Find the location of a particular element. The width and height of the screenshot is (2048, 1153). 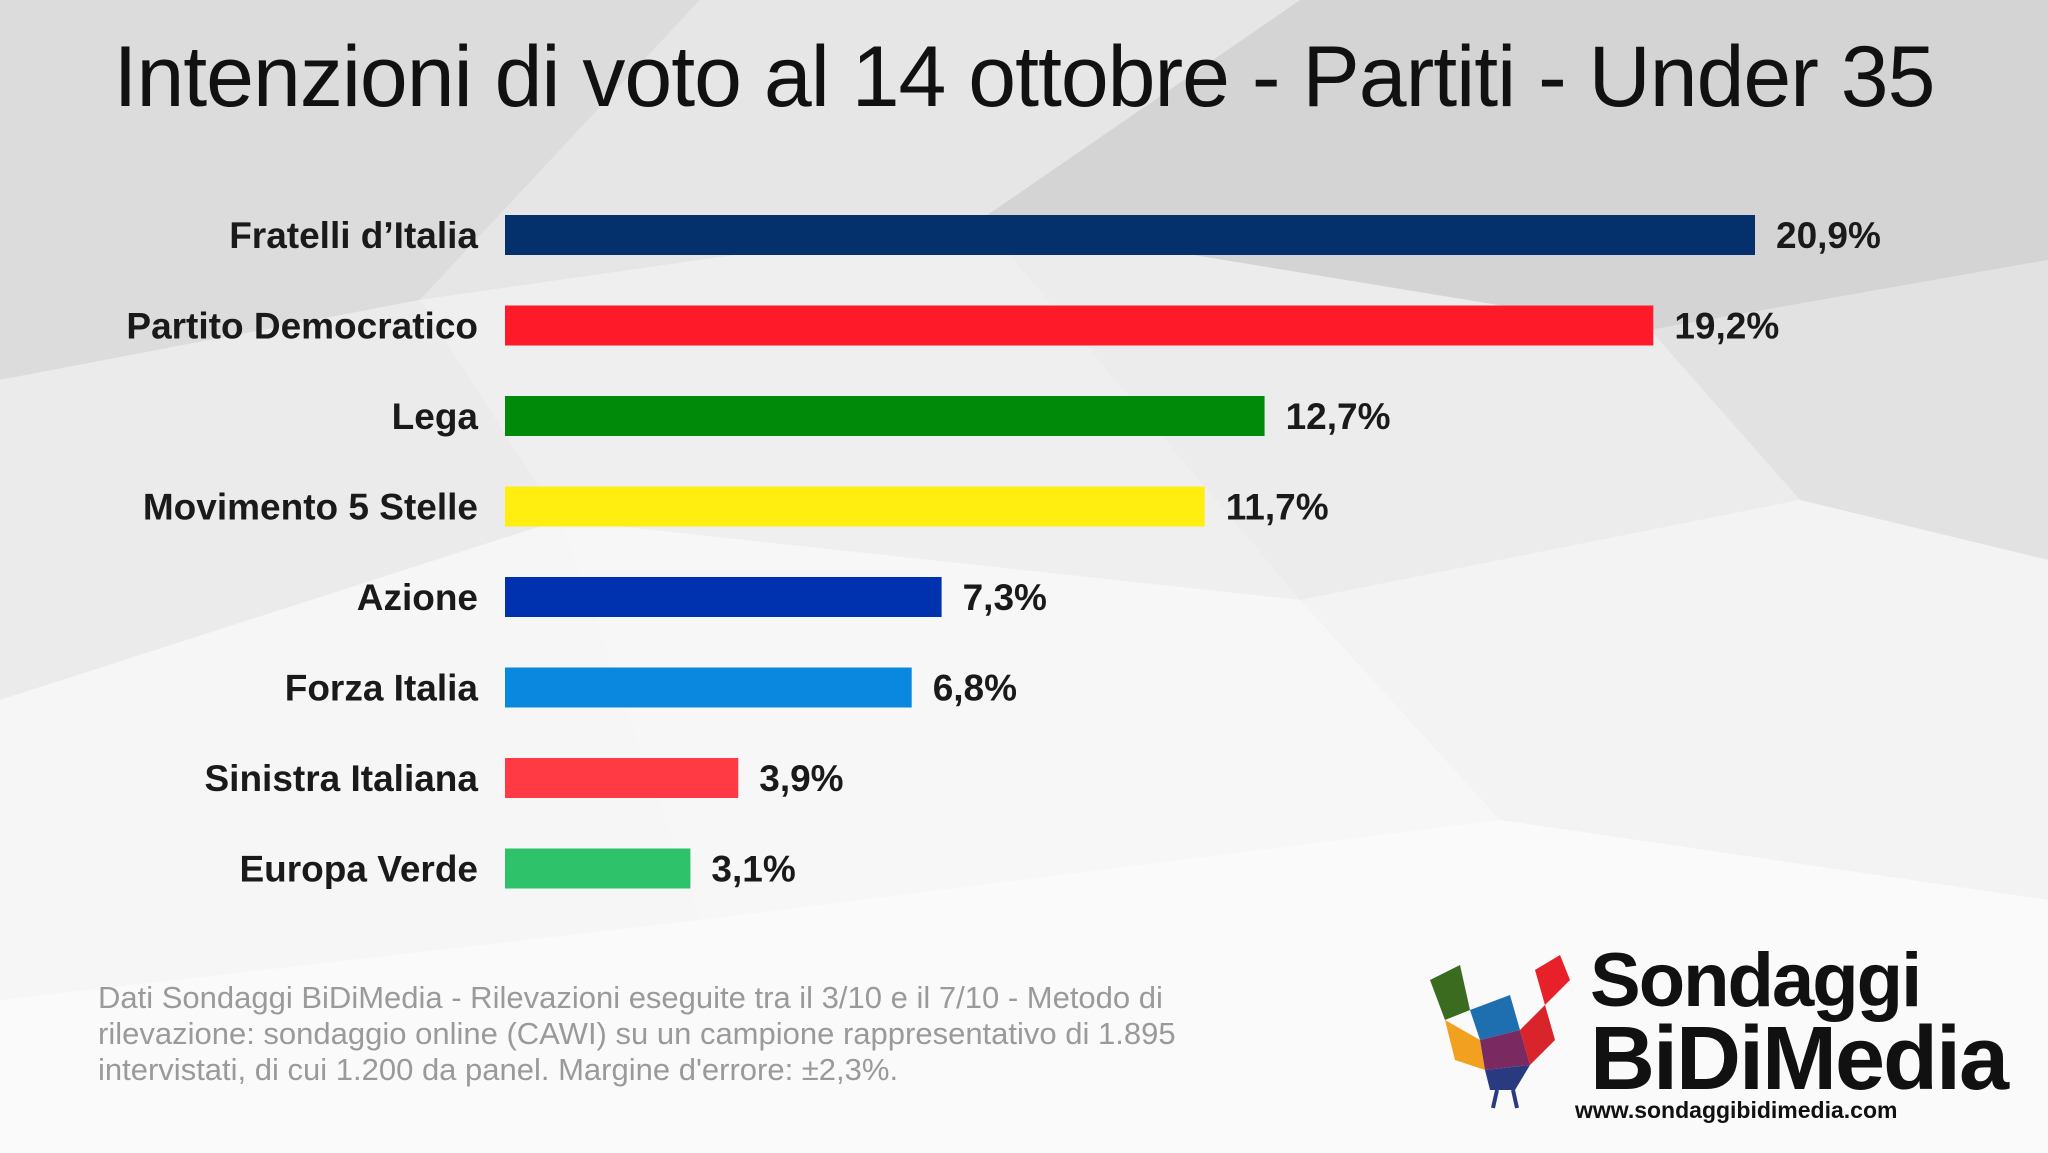

category-label: Sinistra Italiana is located at coordinates (342, 778).